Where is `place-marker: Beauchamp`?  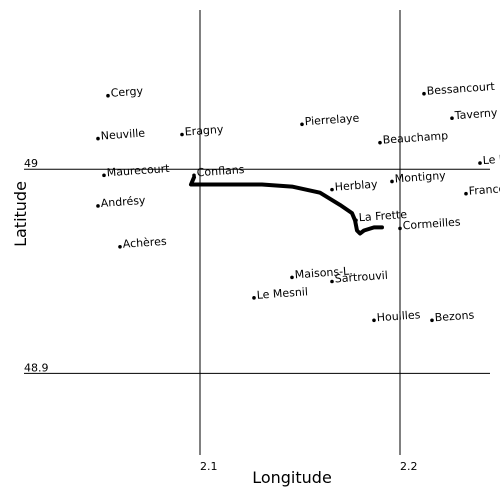 place-marker: Beauchamp is located at coordinates (413, 138).